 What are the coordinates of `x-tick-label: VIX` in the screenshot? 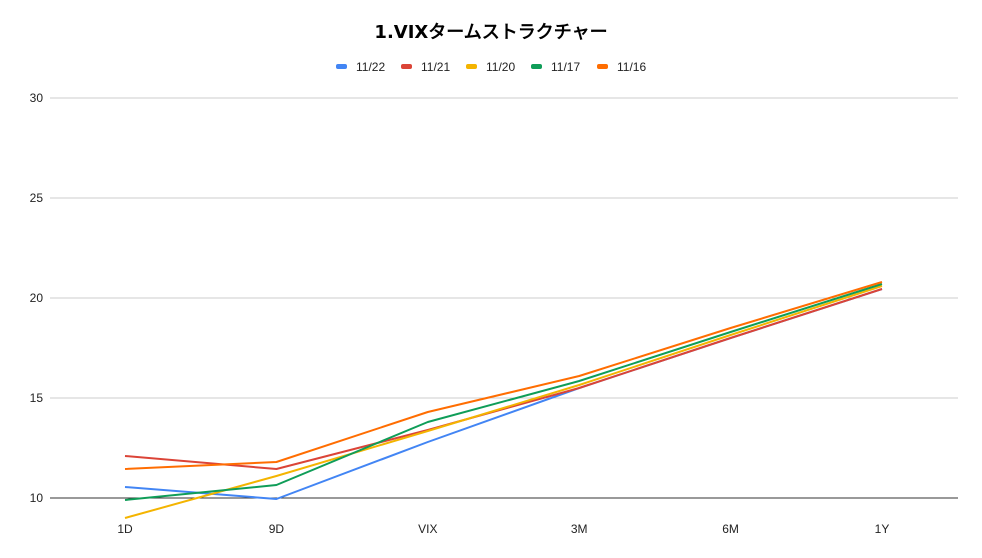 It's located at (427, 529).